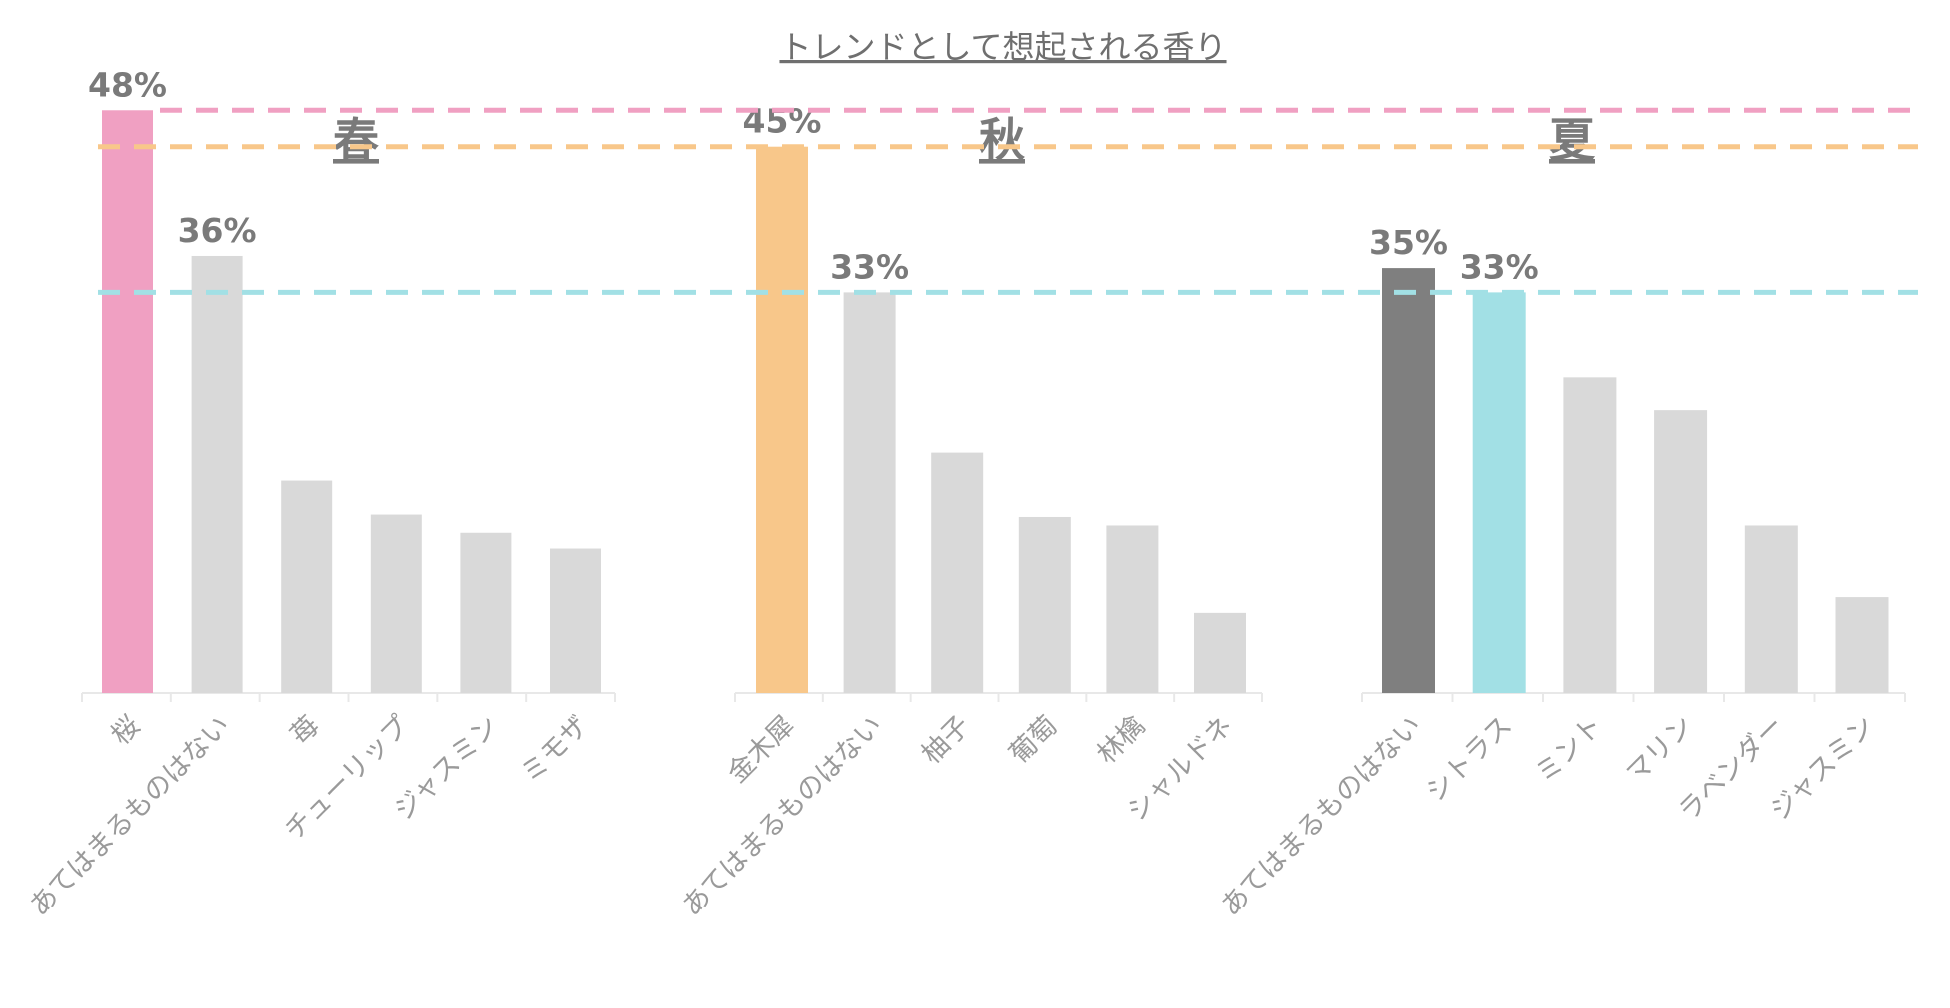 Image resolution: width=1950 pixels, height=1008 pixels. Describe the element at coordinates (1569, 749) in the screenshot. I see `category-label: ミント` at that location.